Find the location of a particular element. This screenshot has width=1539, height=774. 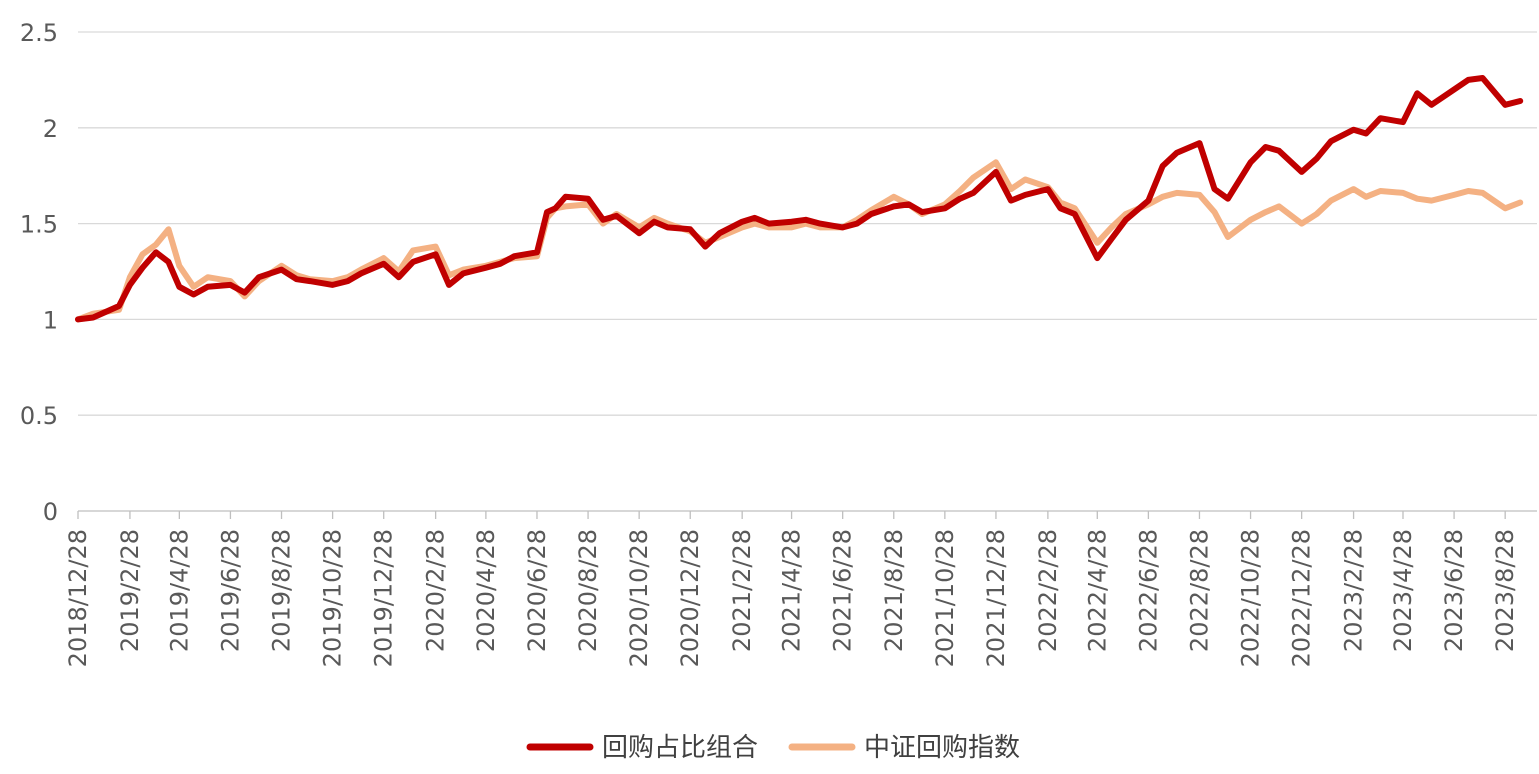

x-tick-label-11: 2020/10/28 is located at coordinates (639, 598).